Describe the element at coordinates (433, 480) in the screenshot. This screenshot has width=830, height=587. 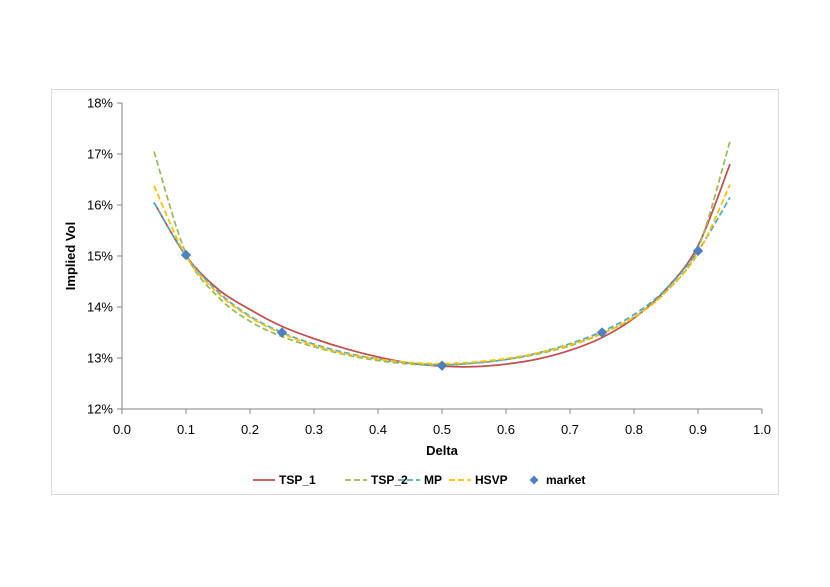
I see `legend-label-mp: MP` at that location.